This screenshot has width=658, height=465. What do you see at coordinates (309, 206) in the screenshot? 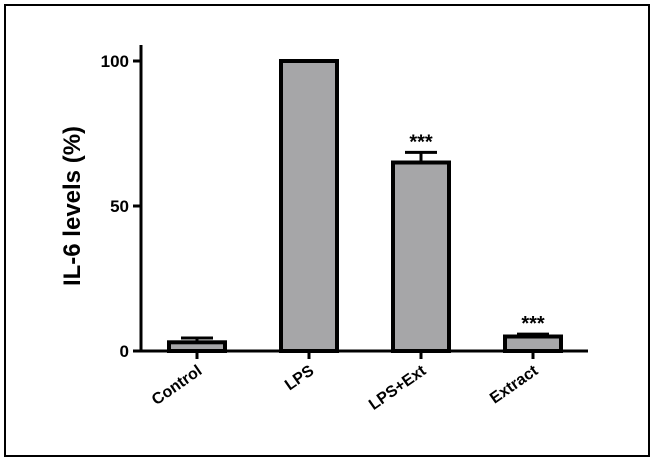
I see `bar-lps` at bounding box center [309, 206].